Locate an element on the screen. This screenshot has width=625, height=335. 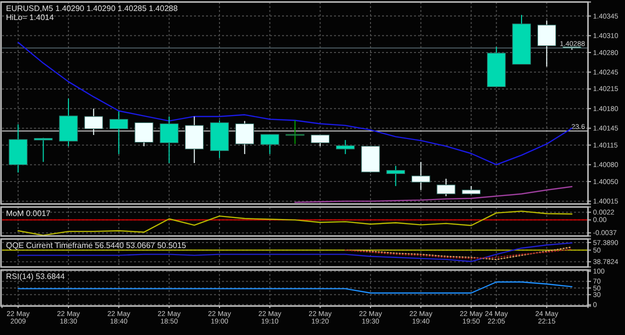
chart-title: QQE Current Timeframe 56.5440 53.0667 50.5015 is located at coordinates (96, 245).